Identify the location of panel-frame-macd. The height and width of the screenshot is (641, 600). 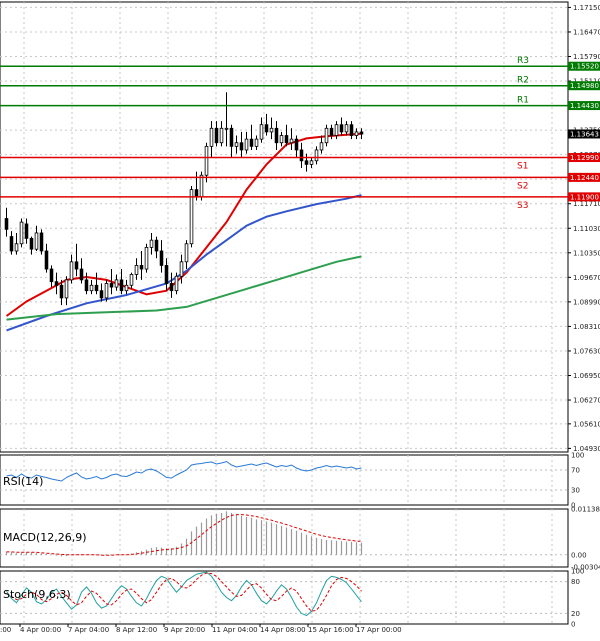
(284, 538).